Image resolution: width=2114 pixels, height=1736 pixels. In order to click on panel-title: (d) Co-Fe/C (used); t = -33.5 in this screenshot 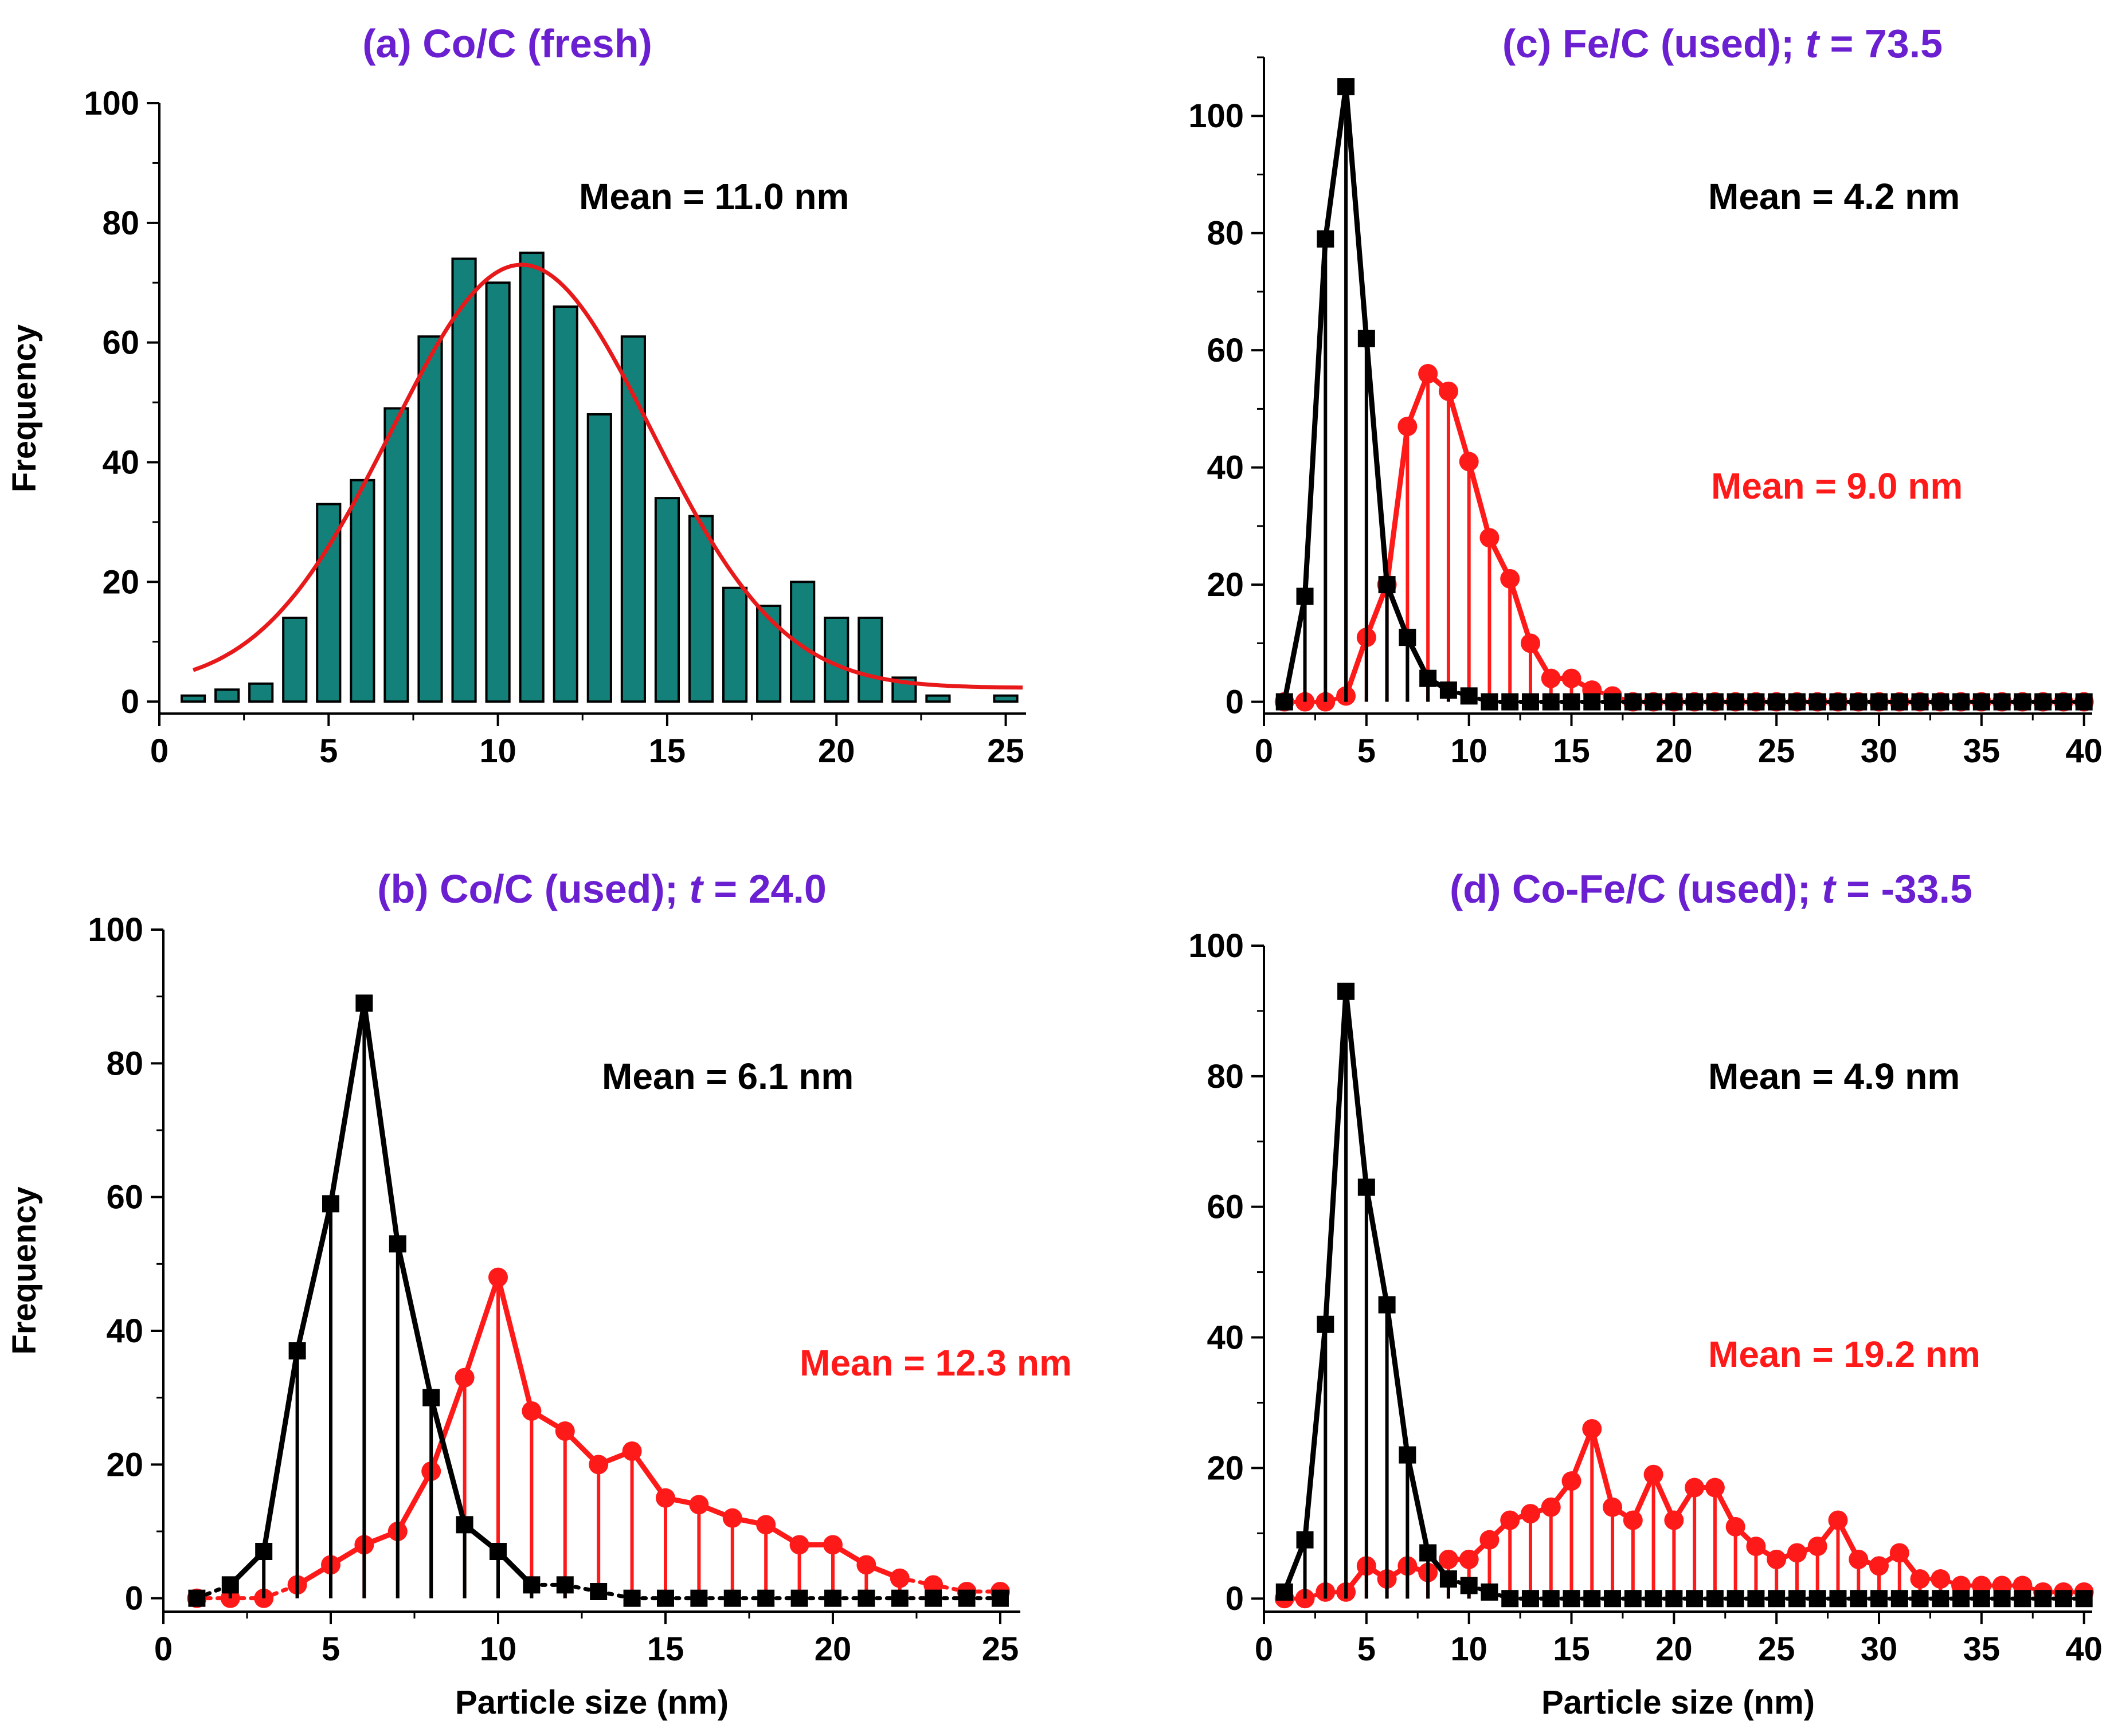, I will do `click(1711, 889)`.